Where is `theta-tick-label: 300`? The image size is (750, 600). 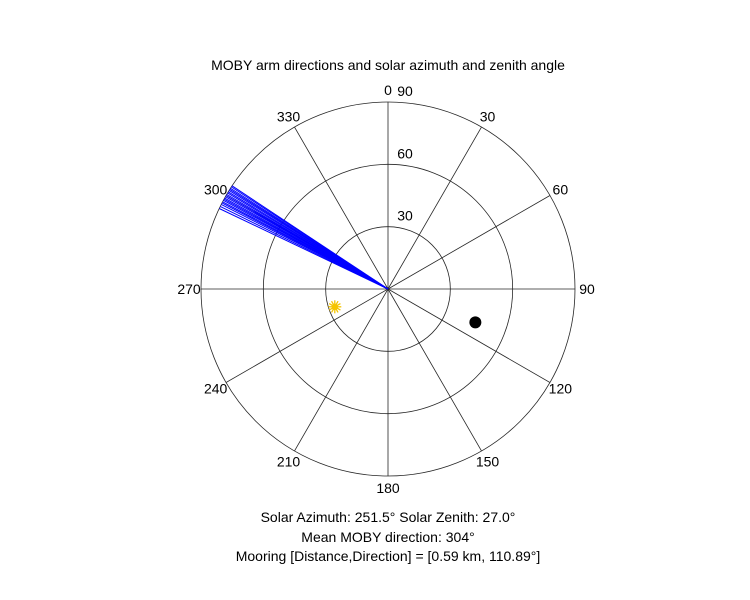
theta-tick-label: 300 is located at coordinates (216, 190).